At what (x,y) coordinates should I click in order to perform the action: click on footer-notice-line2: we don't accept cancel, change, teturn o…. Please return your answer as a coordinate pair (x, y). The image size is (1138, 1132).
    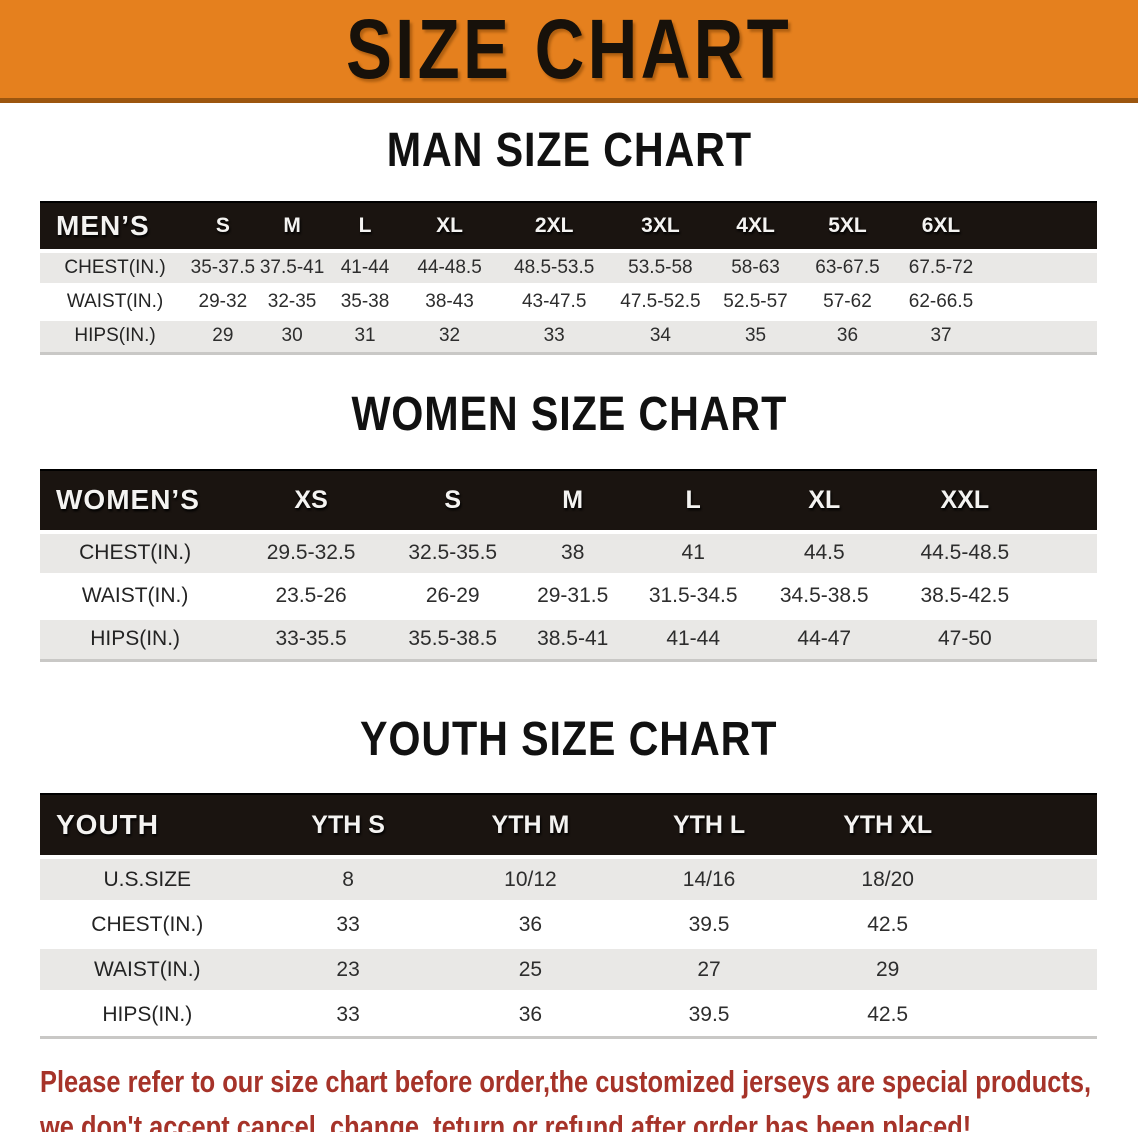
    Looking at the image, I should click on (506, 1120).